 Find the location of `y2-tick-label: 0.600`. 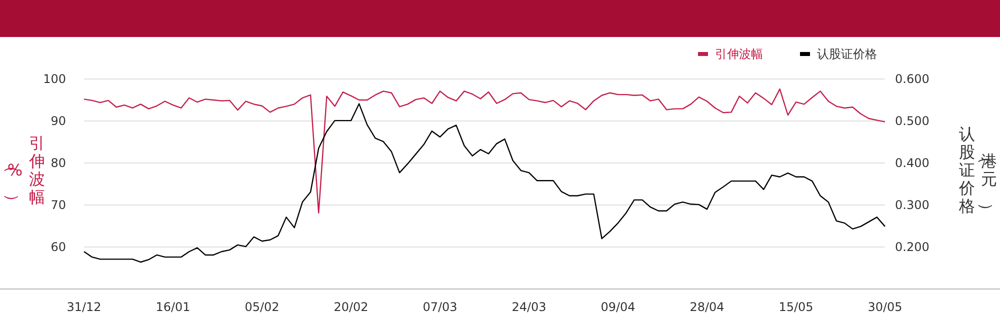

y2-tick-label: 0.600 is located at coordinates (912, 79).